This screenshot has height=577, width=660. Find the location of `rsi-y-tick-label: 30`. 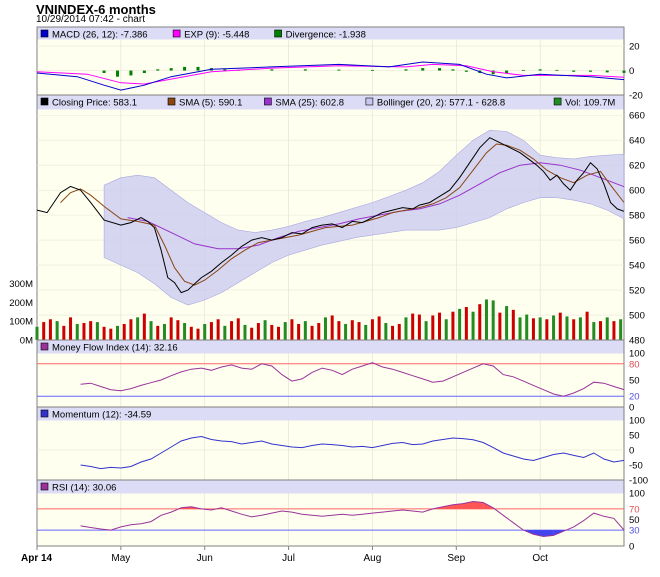

rsi-y-tick-label: 30 is located at coordinates (634, 531).